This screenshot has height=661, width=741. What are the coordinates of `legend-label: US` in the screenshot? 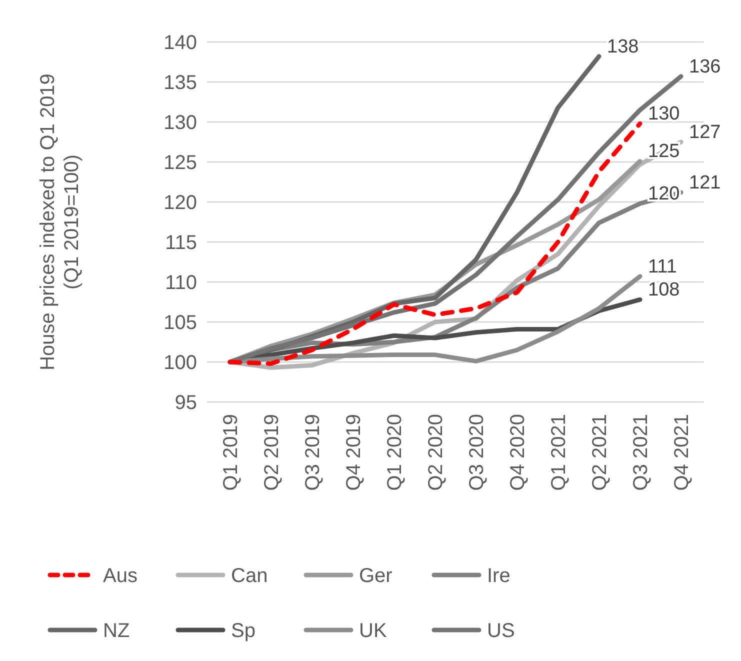 It's located at (501, 631).